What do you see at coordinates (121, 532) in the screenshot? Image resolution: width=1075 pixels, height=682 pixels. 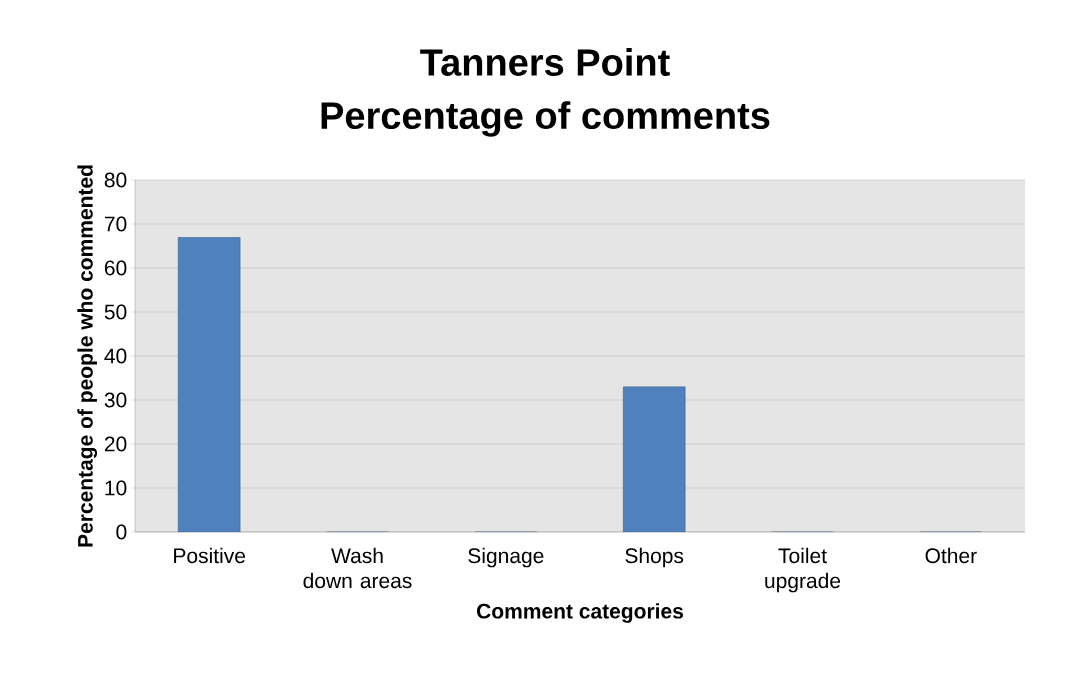 I see `y-tick-label: 0` at bounding box center [121, 532].